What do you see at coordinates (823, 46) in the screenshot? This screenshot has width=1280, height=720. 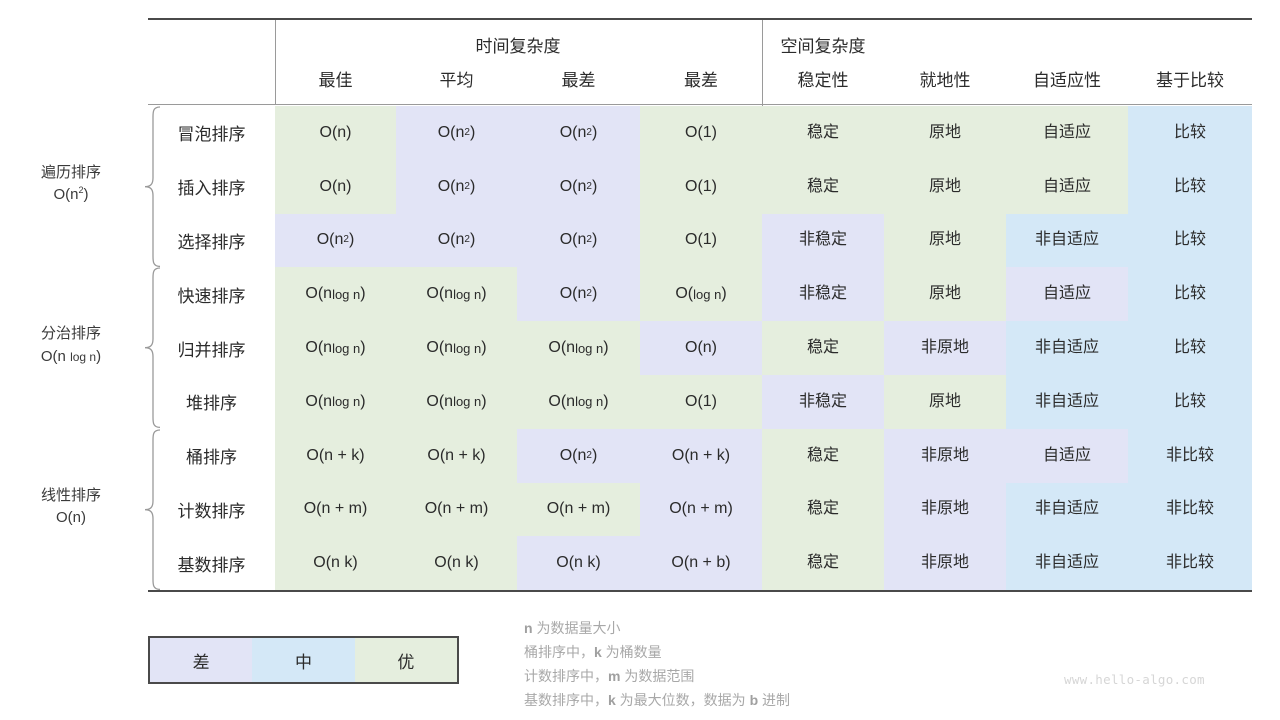 I see `header-group-2: 空间复杂度` at bounding box center [823, 46].